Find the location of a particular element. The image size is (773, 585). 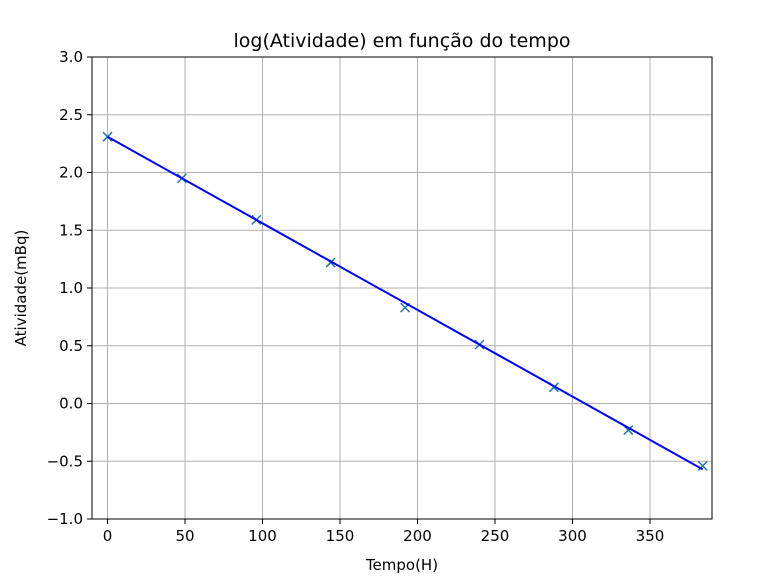

x-tick-label: 50 is located at coordinates (184, 536).